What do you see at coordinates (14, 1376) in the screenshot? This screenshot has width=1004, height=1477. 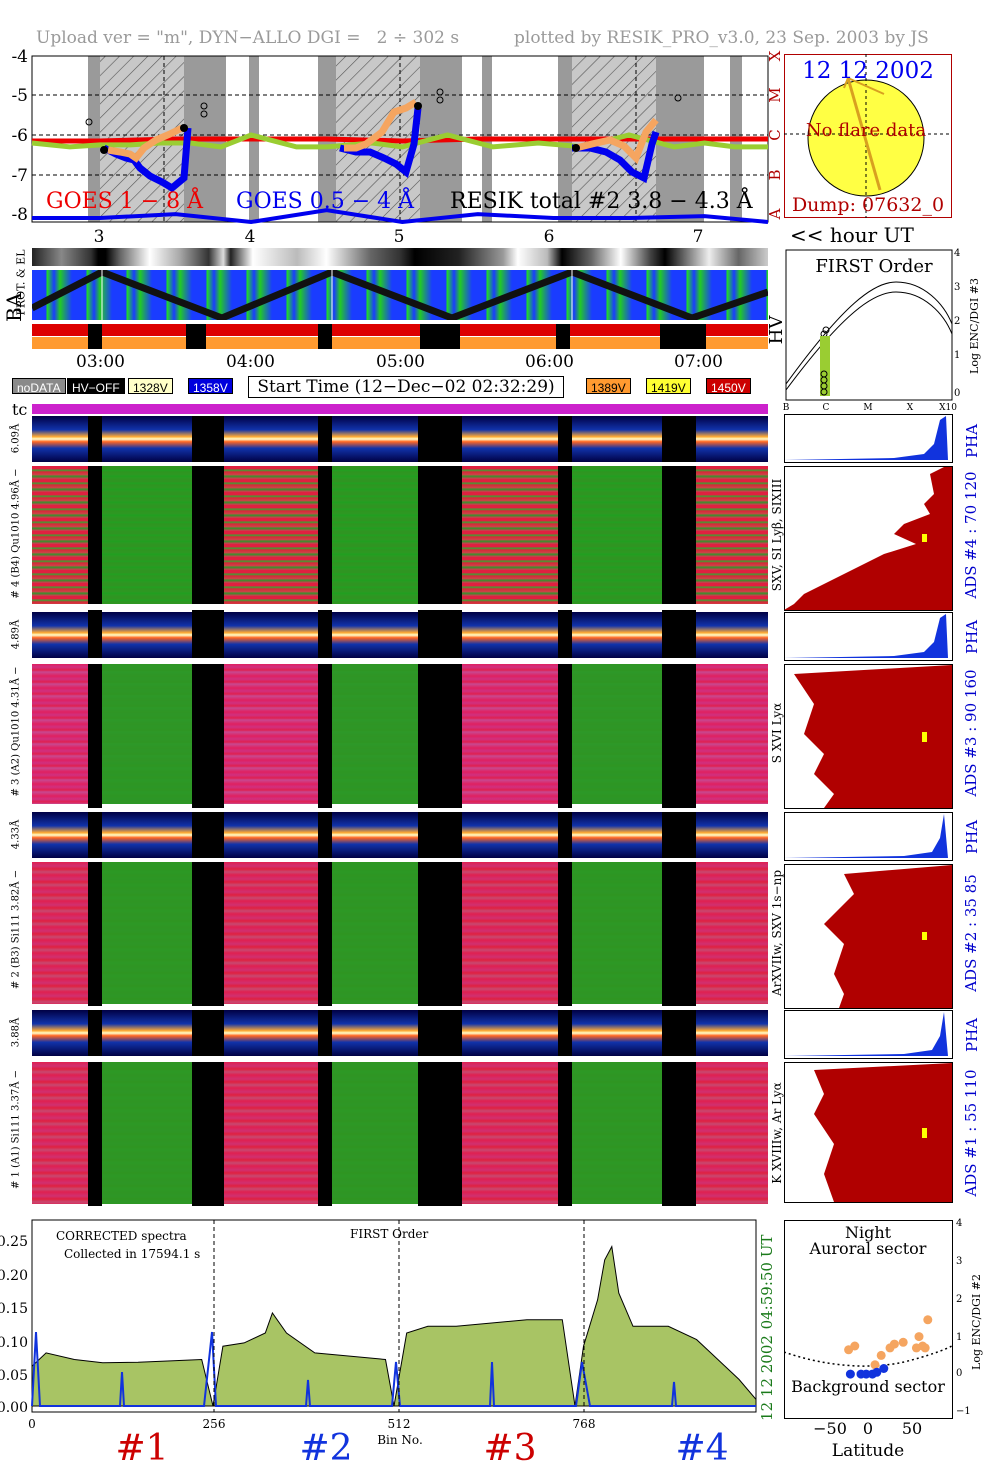 I see `spec-ytick: 0.05` at bounding box center [14, 1376].